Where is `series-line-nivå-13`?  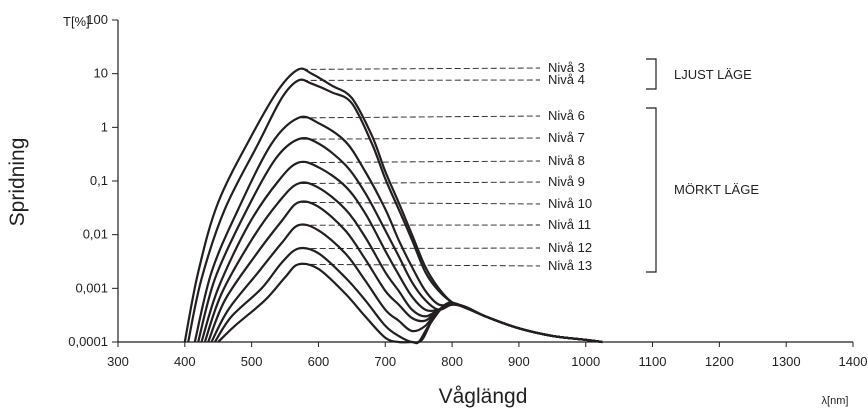
series-line-nivå-13 is located at coordinates (410, 303).